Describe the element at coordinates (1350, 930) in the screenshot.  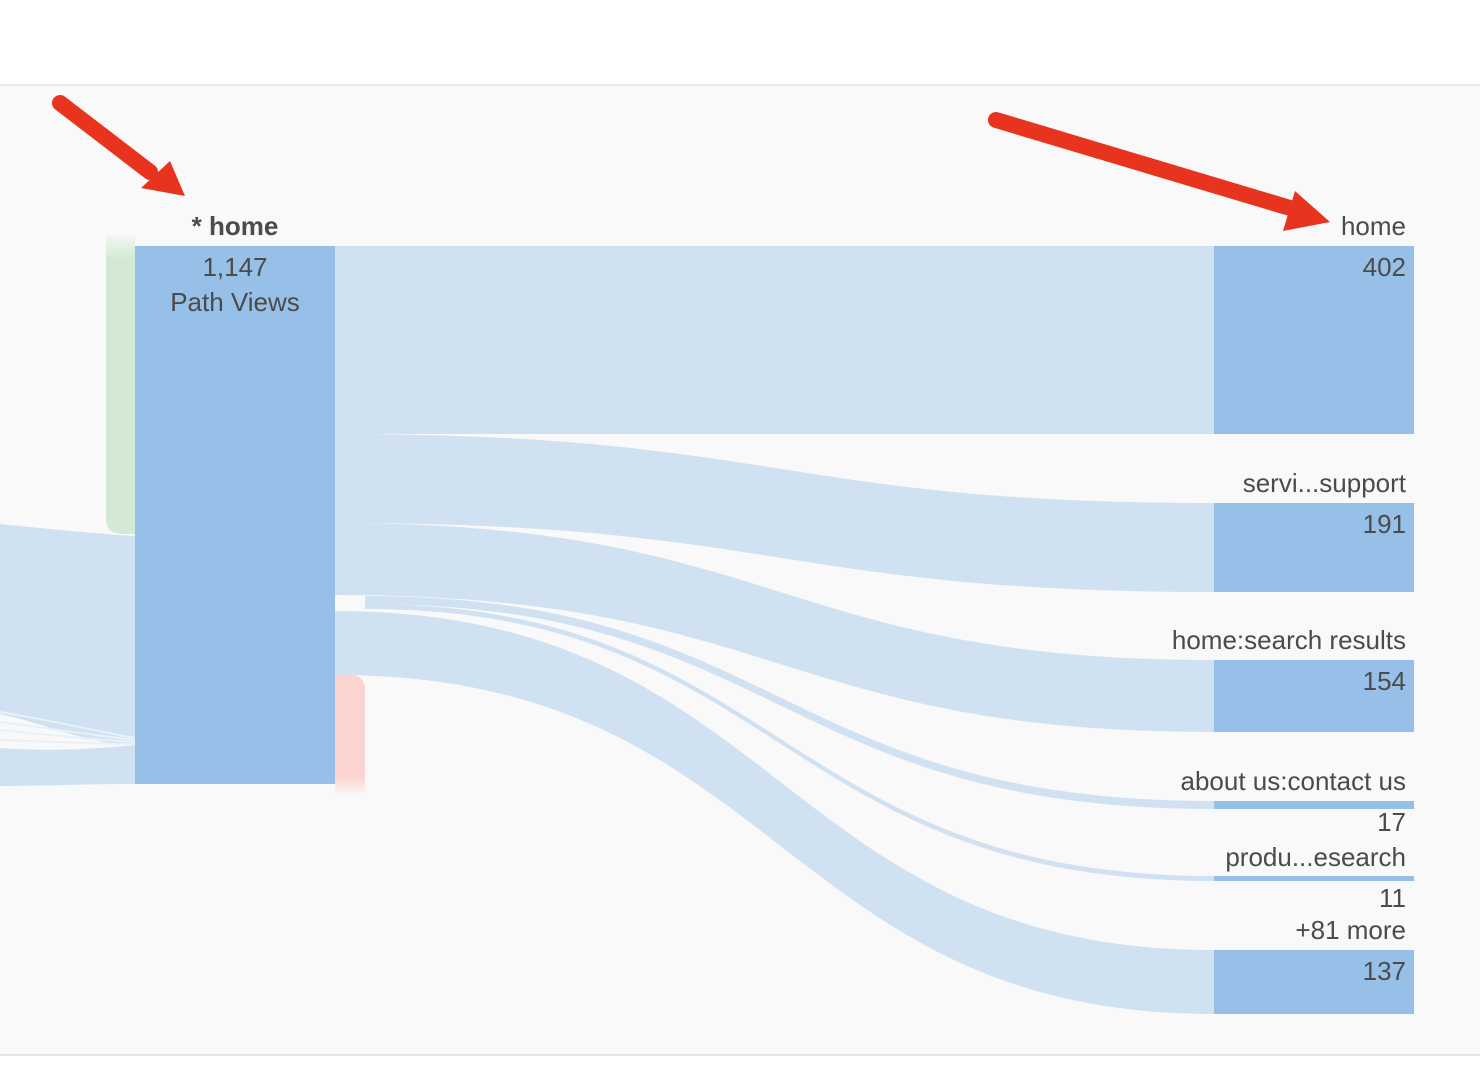
I see `node-label-more: +81 more` at that location.